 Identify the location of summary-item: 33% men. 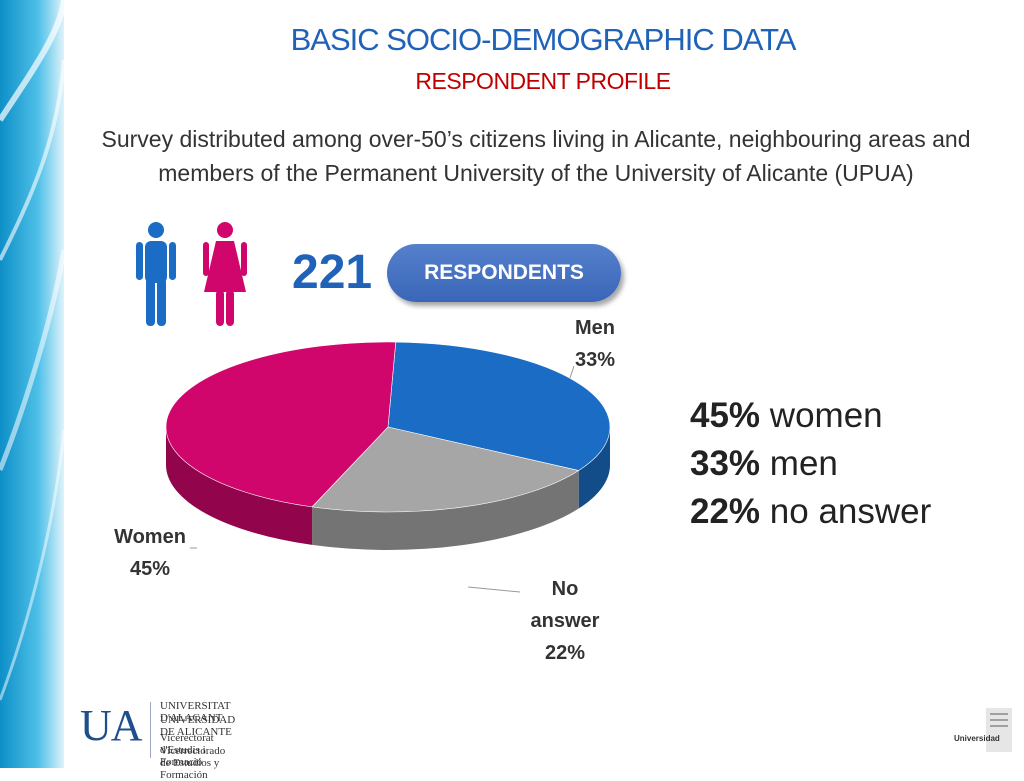
(764, 463).